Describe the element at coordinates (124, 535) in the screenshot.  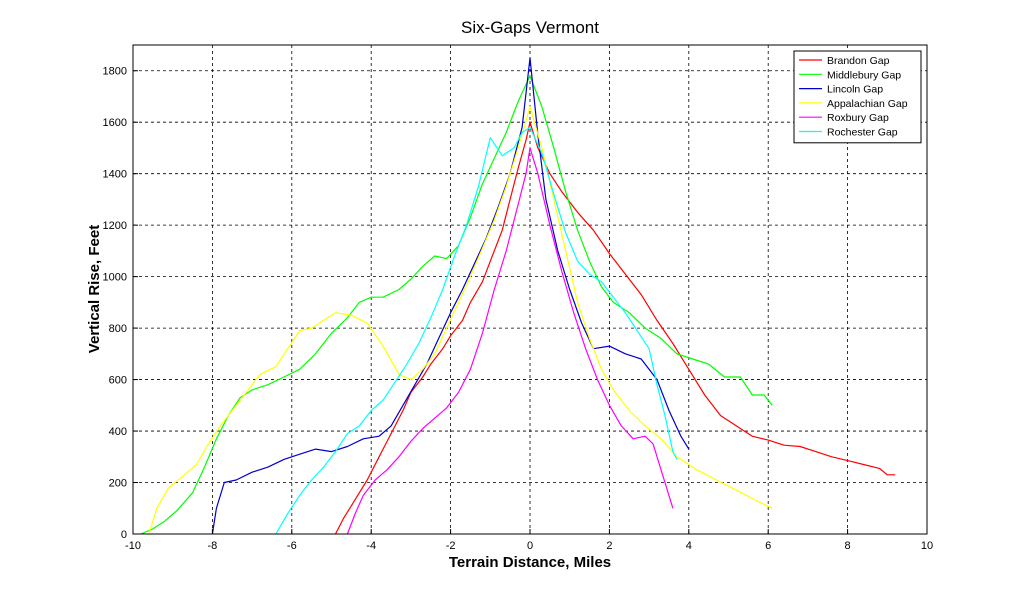
I see `y-tick-label: 0` at that location.